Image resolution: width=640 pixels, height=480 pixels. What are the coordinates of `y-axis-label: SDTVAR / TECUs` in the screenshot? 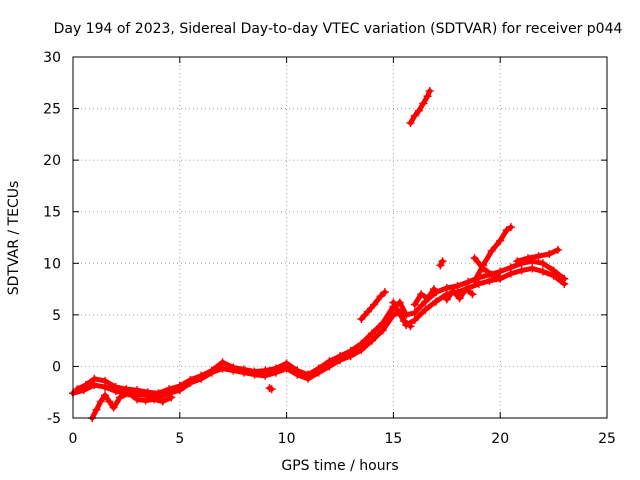 It's located at (14, 238).